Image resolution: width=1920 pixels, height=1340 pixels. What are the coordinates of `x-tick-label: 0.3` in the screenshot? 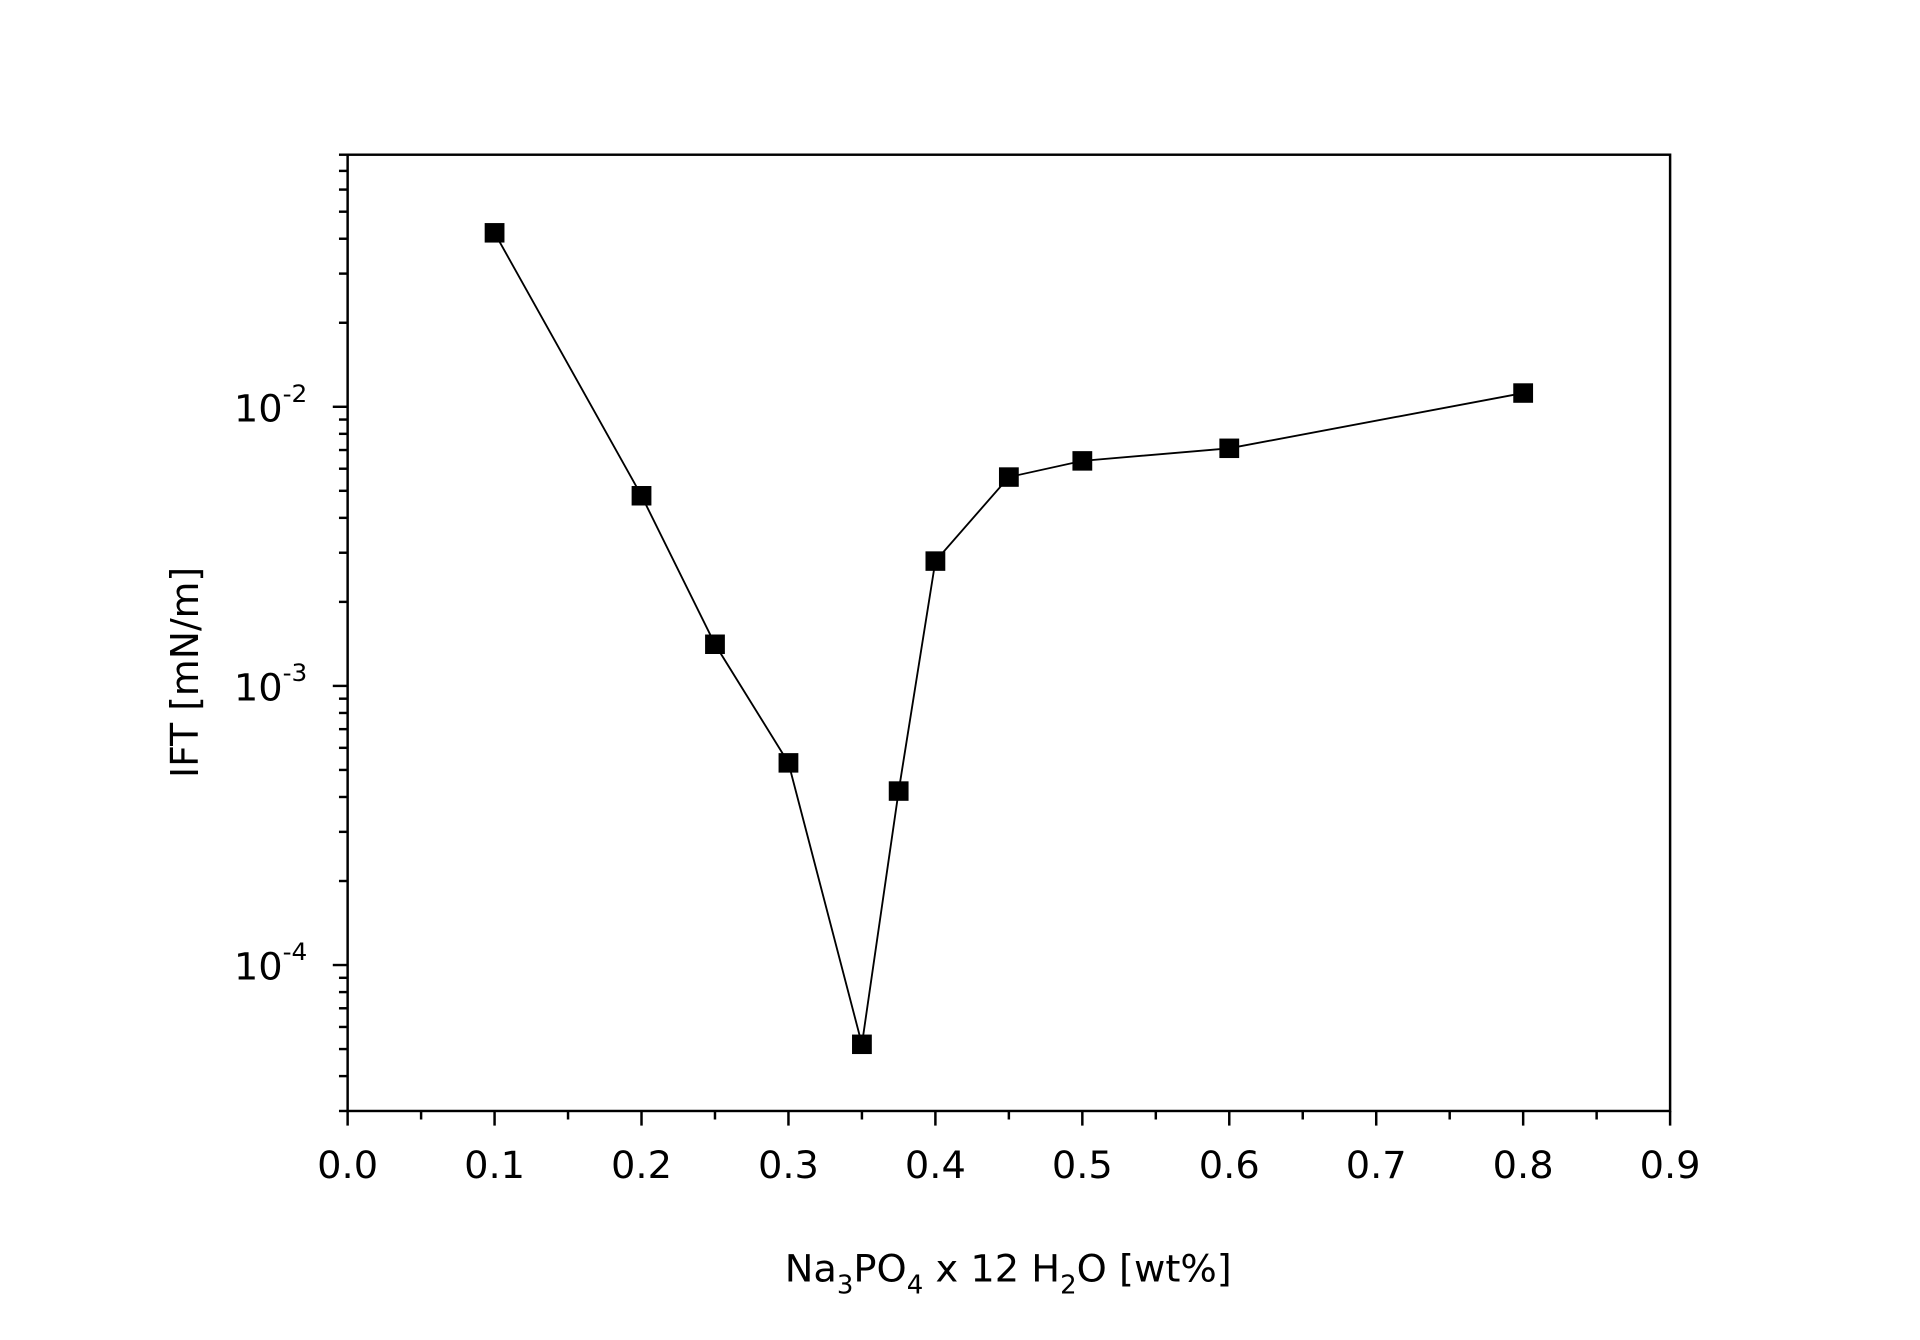 It's located at (788, 1165).